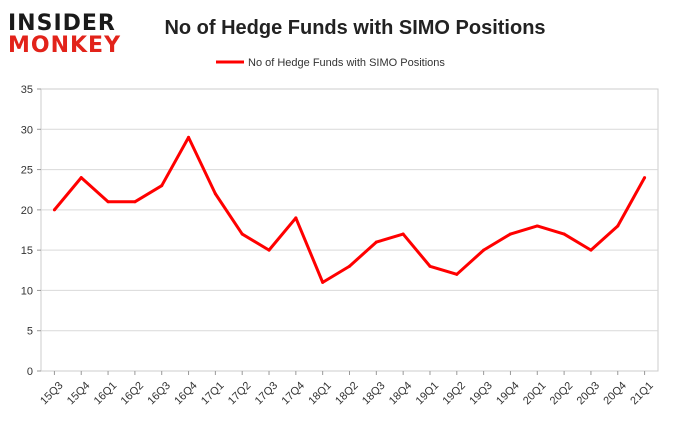 The image size is (678, 431). What do you see at coordinates (106, 394) in the screenshot?
I see `x-tick-label: 16Q1` at bounding box center [106, 394].